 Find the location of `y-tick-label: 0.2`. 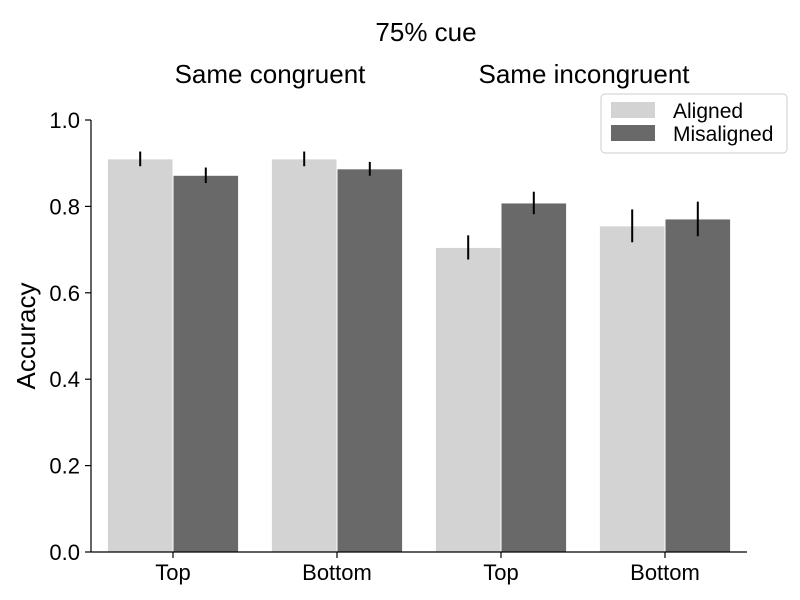

y-tick-label: 0.2 is located at coordinates (64, 466).